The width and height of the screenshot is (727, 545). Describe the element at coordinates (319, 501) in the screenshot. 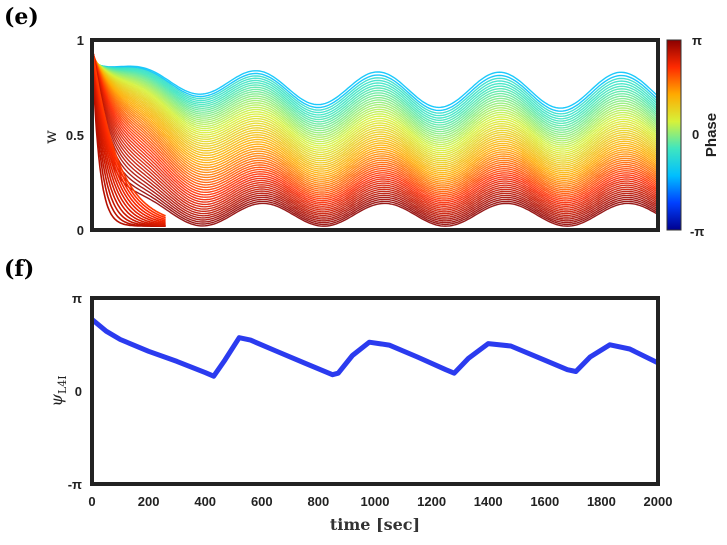

I see `panel-f-xtick-label: 800` at that location.